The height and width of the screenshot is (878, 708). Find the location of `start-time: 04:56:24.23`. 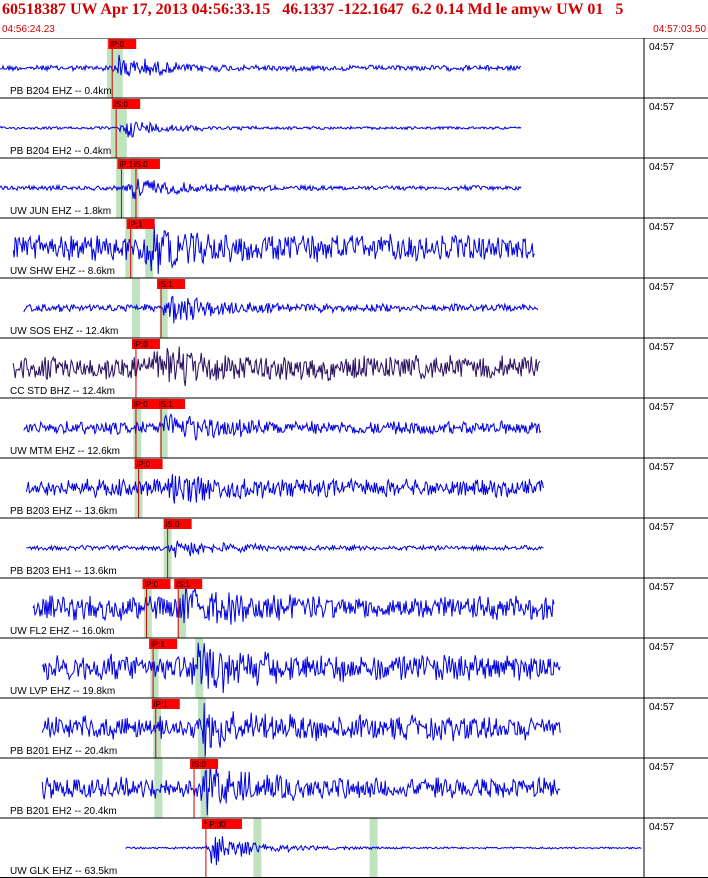

start-time: 04:56:24.23 is located at coordinates (28, 29).